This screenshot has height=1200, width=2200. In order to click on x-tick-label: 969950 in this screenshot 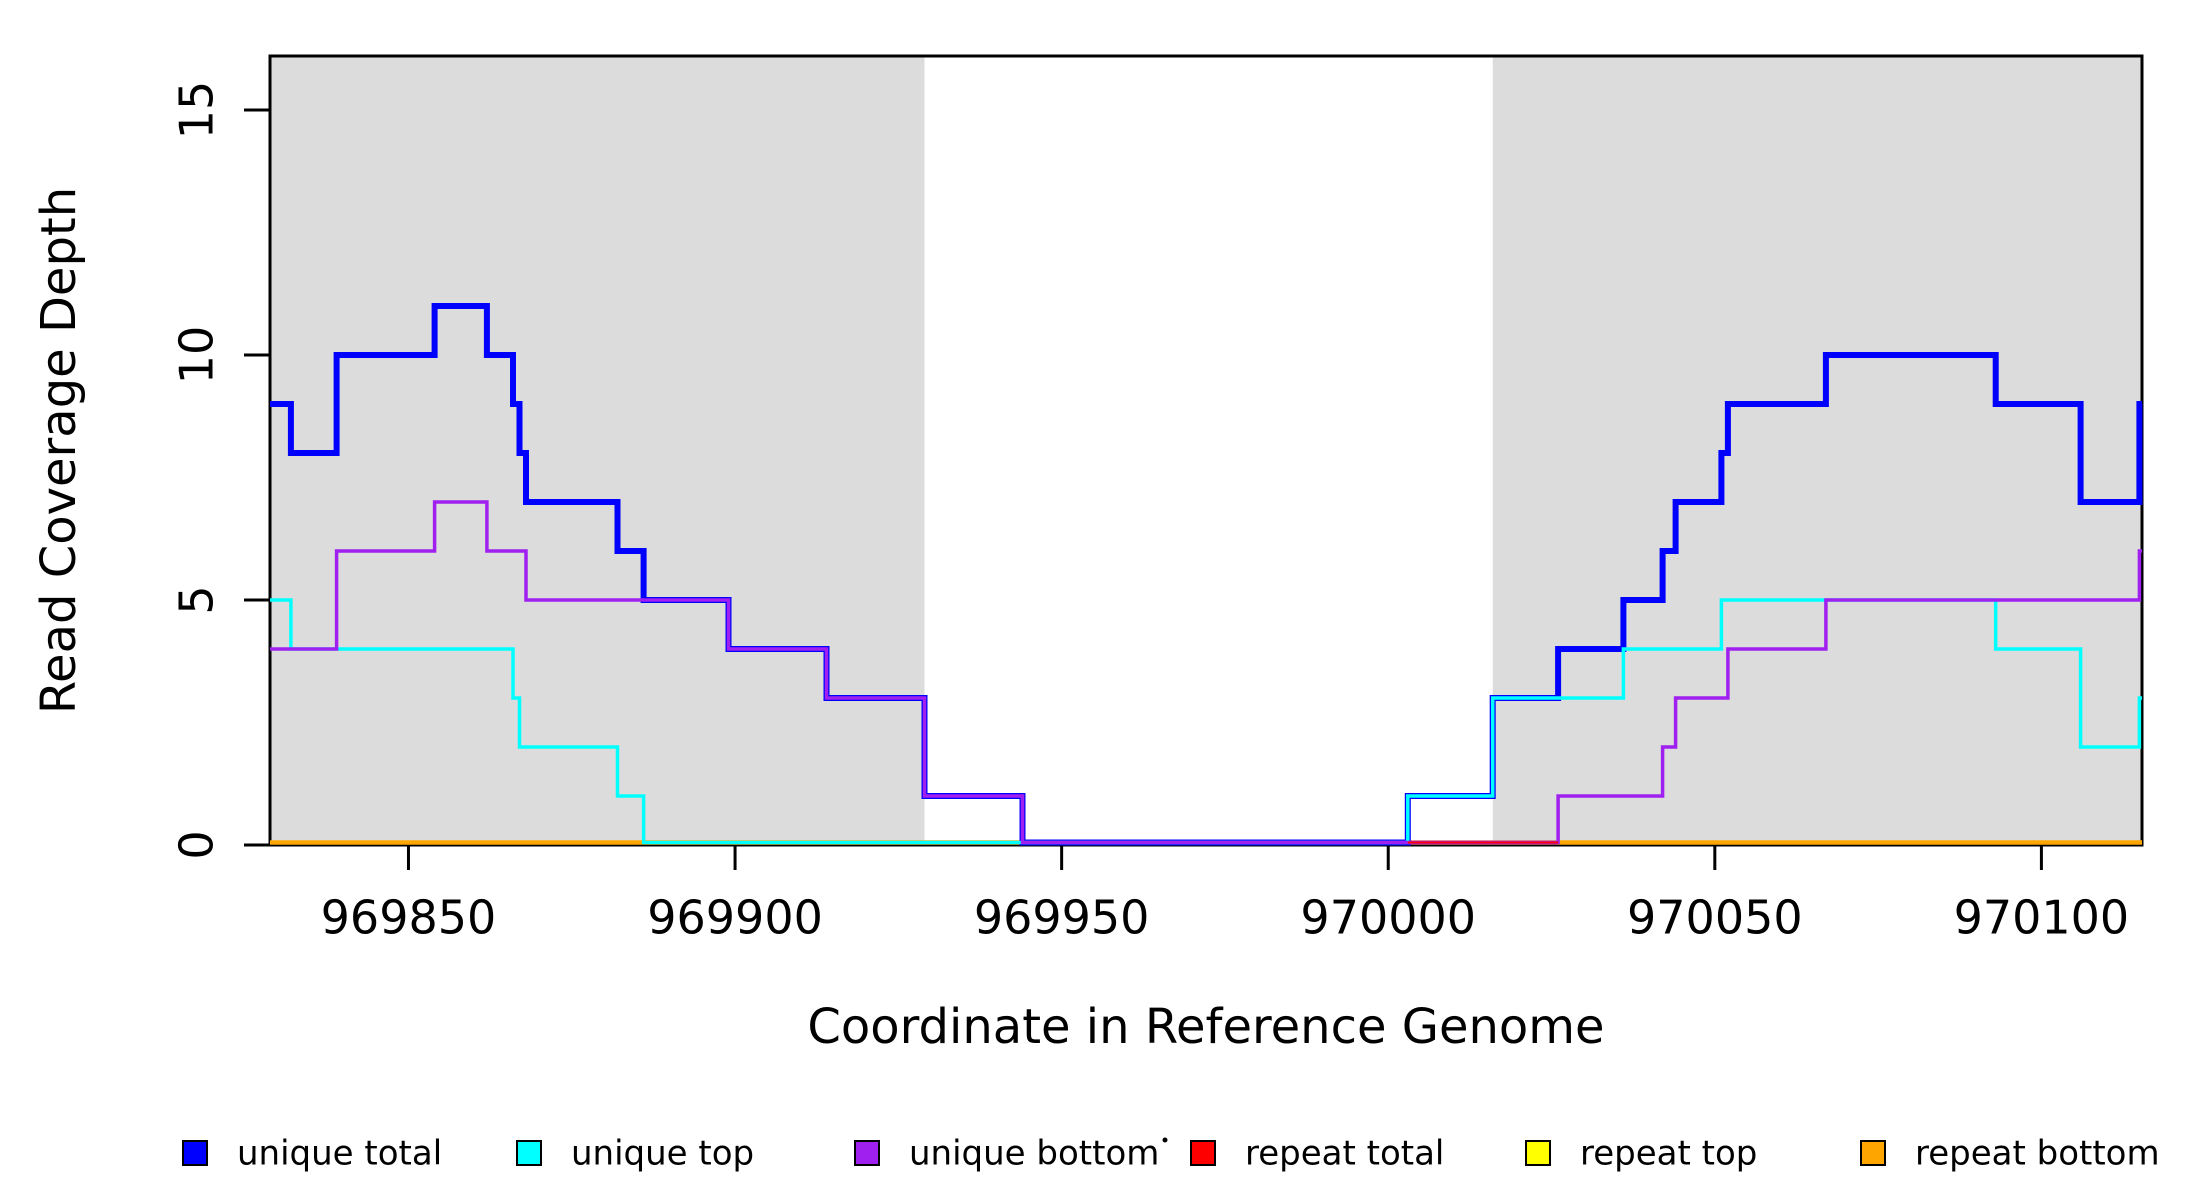, I will do `click(1062, 918)`.